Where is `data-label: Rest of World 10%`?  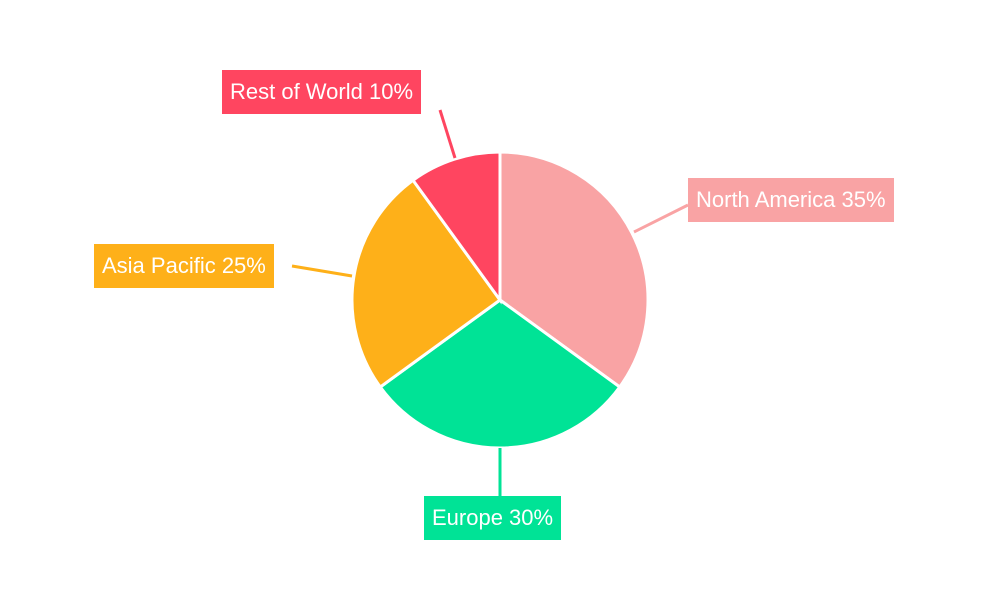
data-label: Rest of World 10% is located at coordinates (322, 92).